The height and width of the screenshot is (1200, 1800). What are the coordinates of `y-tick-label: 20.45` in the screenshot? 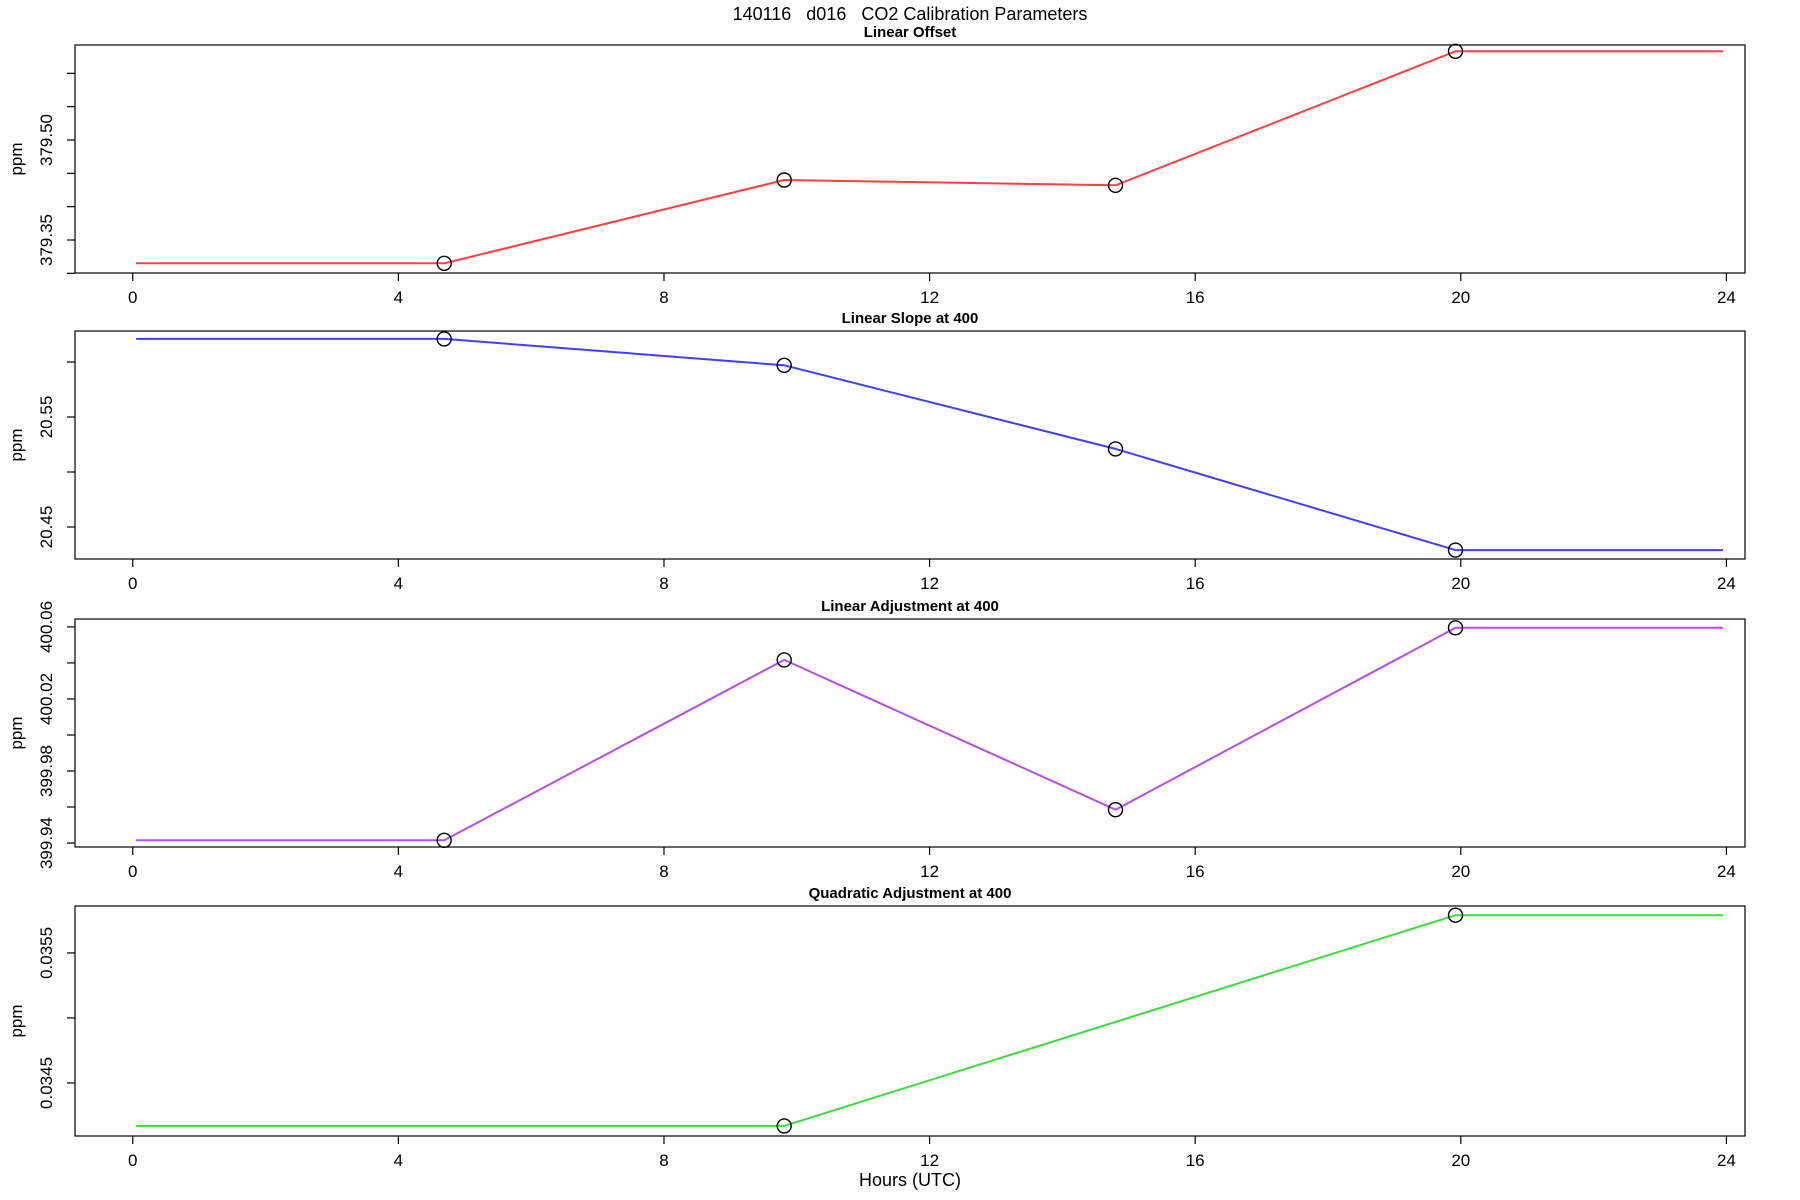 It's located at (46, 527).